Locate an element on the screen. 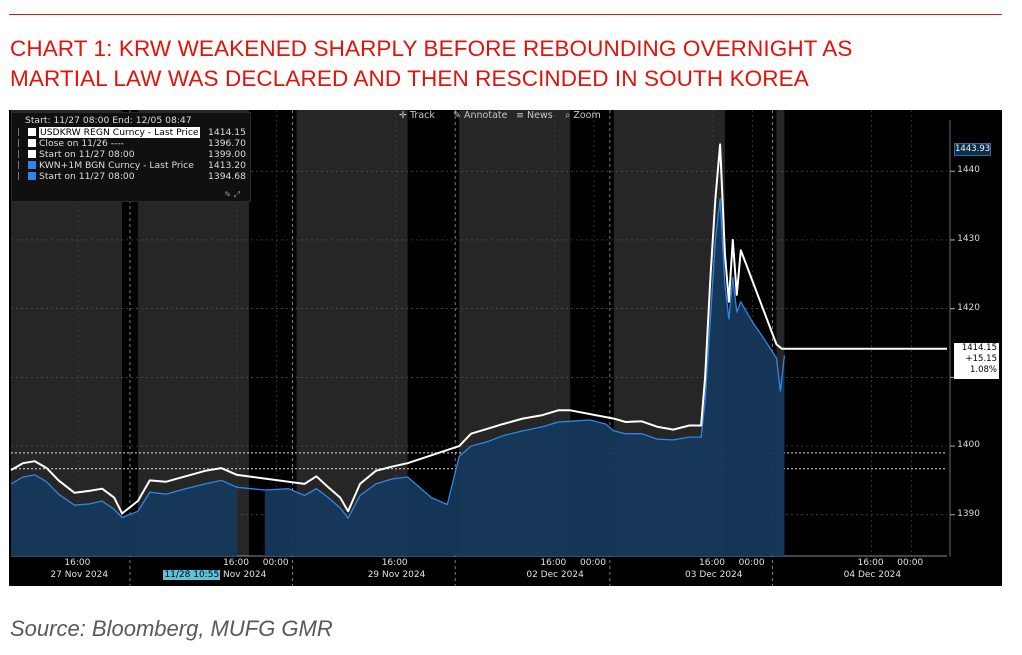  legend-label: USDKRW REGN Curncy - Last Price is located at coordinates (119, 132).